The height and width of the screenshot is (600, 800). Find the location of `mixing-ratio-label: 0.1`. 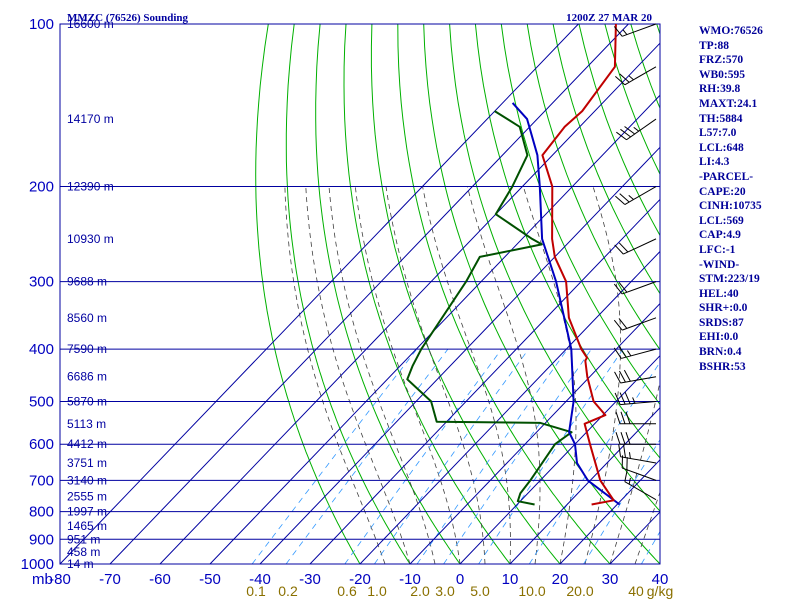

mixing-ratio-label: 0.1 is located at coordinates (256, 591).